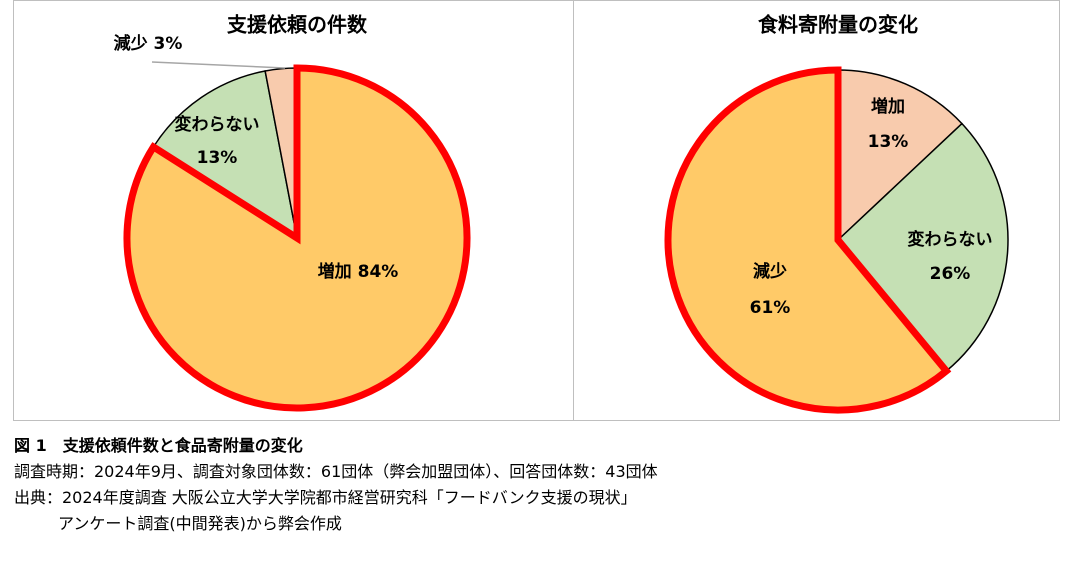 Image resolution: width=1068 pixels, height=581 pixels. What do you see at coordinates (950, 274) in the screenshot?
I see `value-label: 26%` at bounding box center [950, 274].